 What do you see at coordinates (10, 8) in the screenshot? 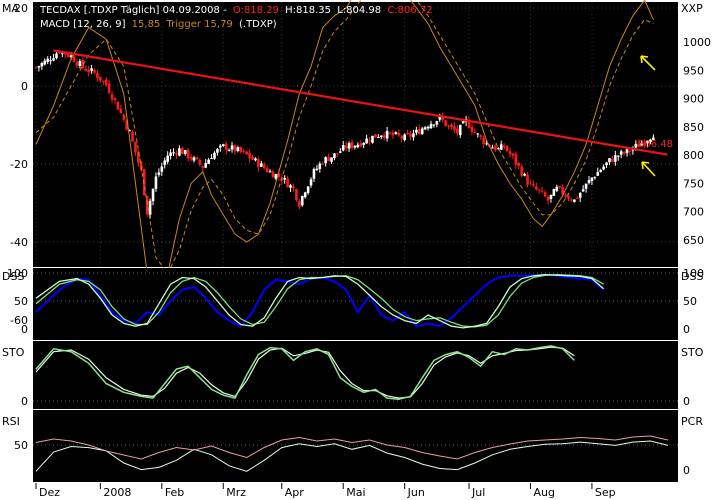
I see `ma-axis-label: MA` at bounding box center [10, 8].